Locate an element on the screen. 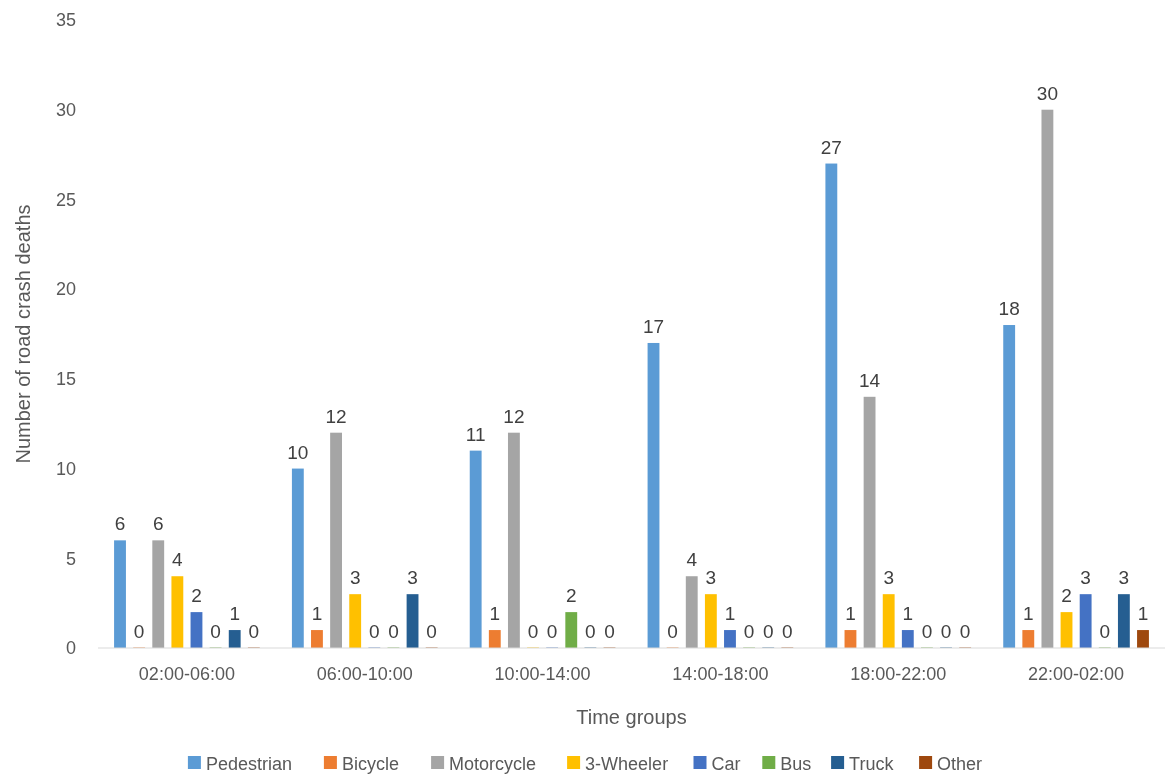 This screenshot has width=1175, height=782. legend-label: Motorcycle is located at coordinates (493, 764).